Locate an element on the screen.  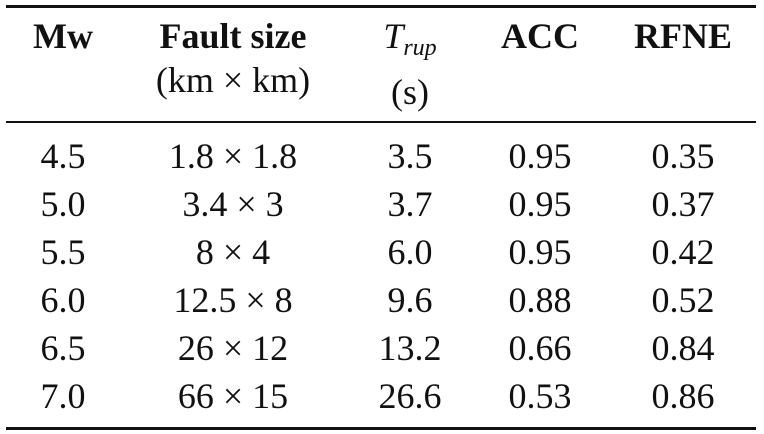
cell-rfne: 0.86 is located at coordinates (683, 396).